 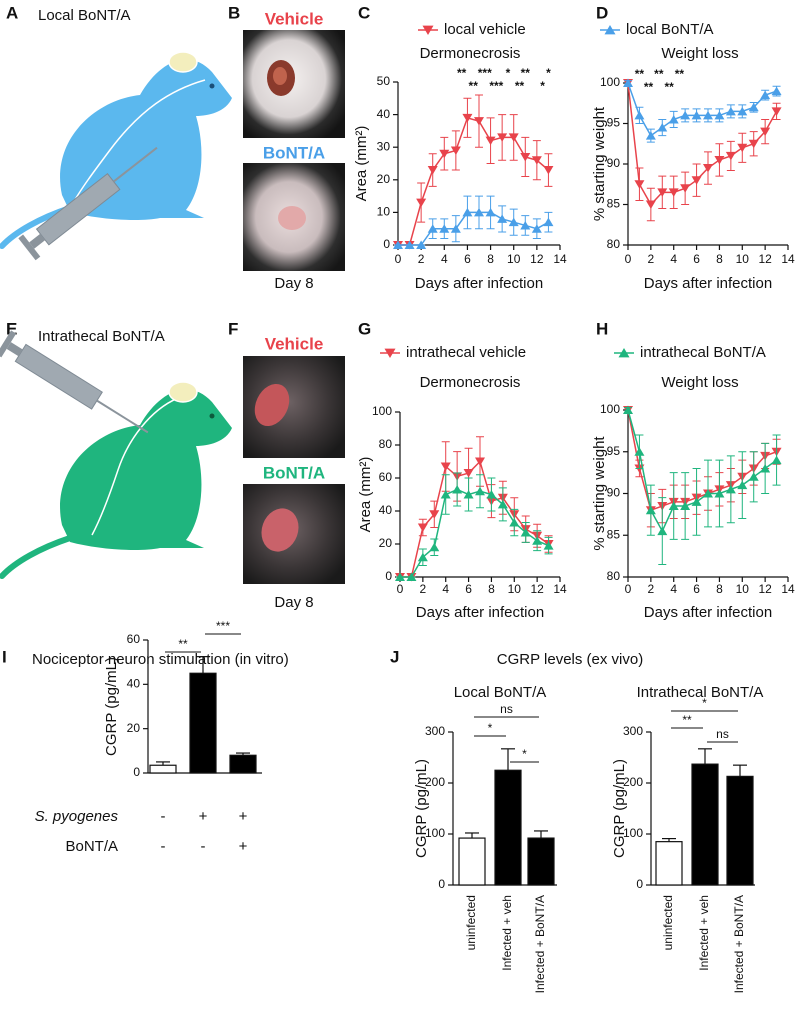 What do you see at coordinates (639, 884) in the screenshot?
I see `y-tick-label: 0` at bounding box center [639, 884].